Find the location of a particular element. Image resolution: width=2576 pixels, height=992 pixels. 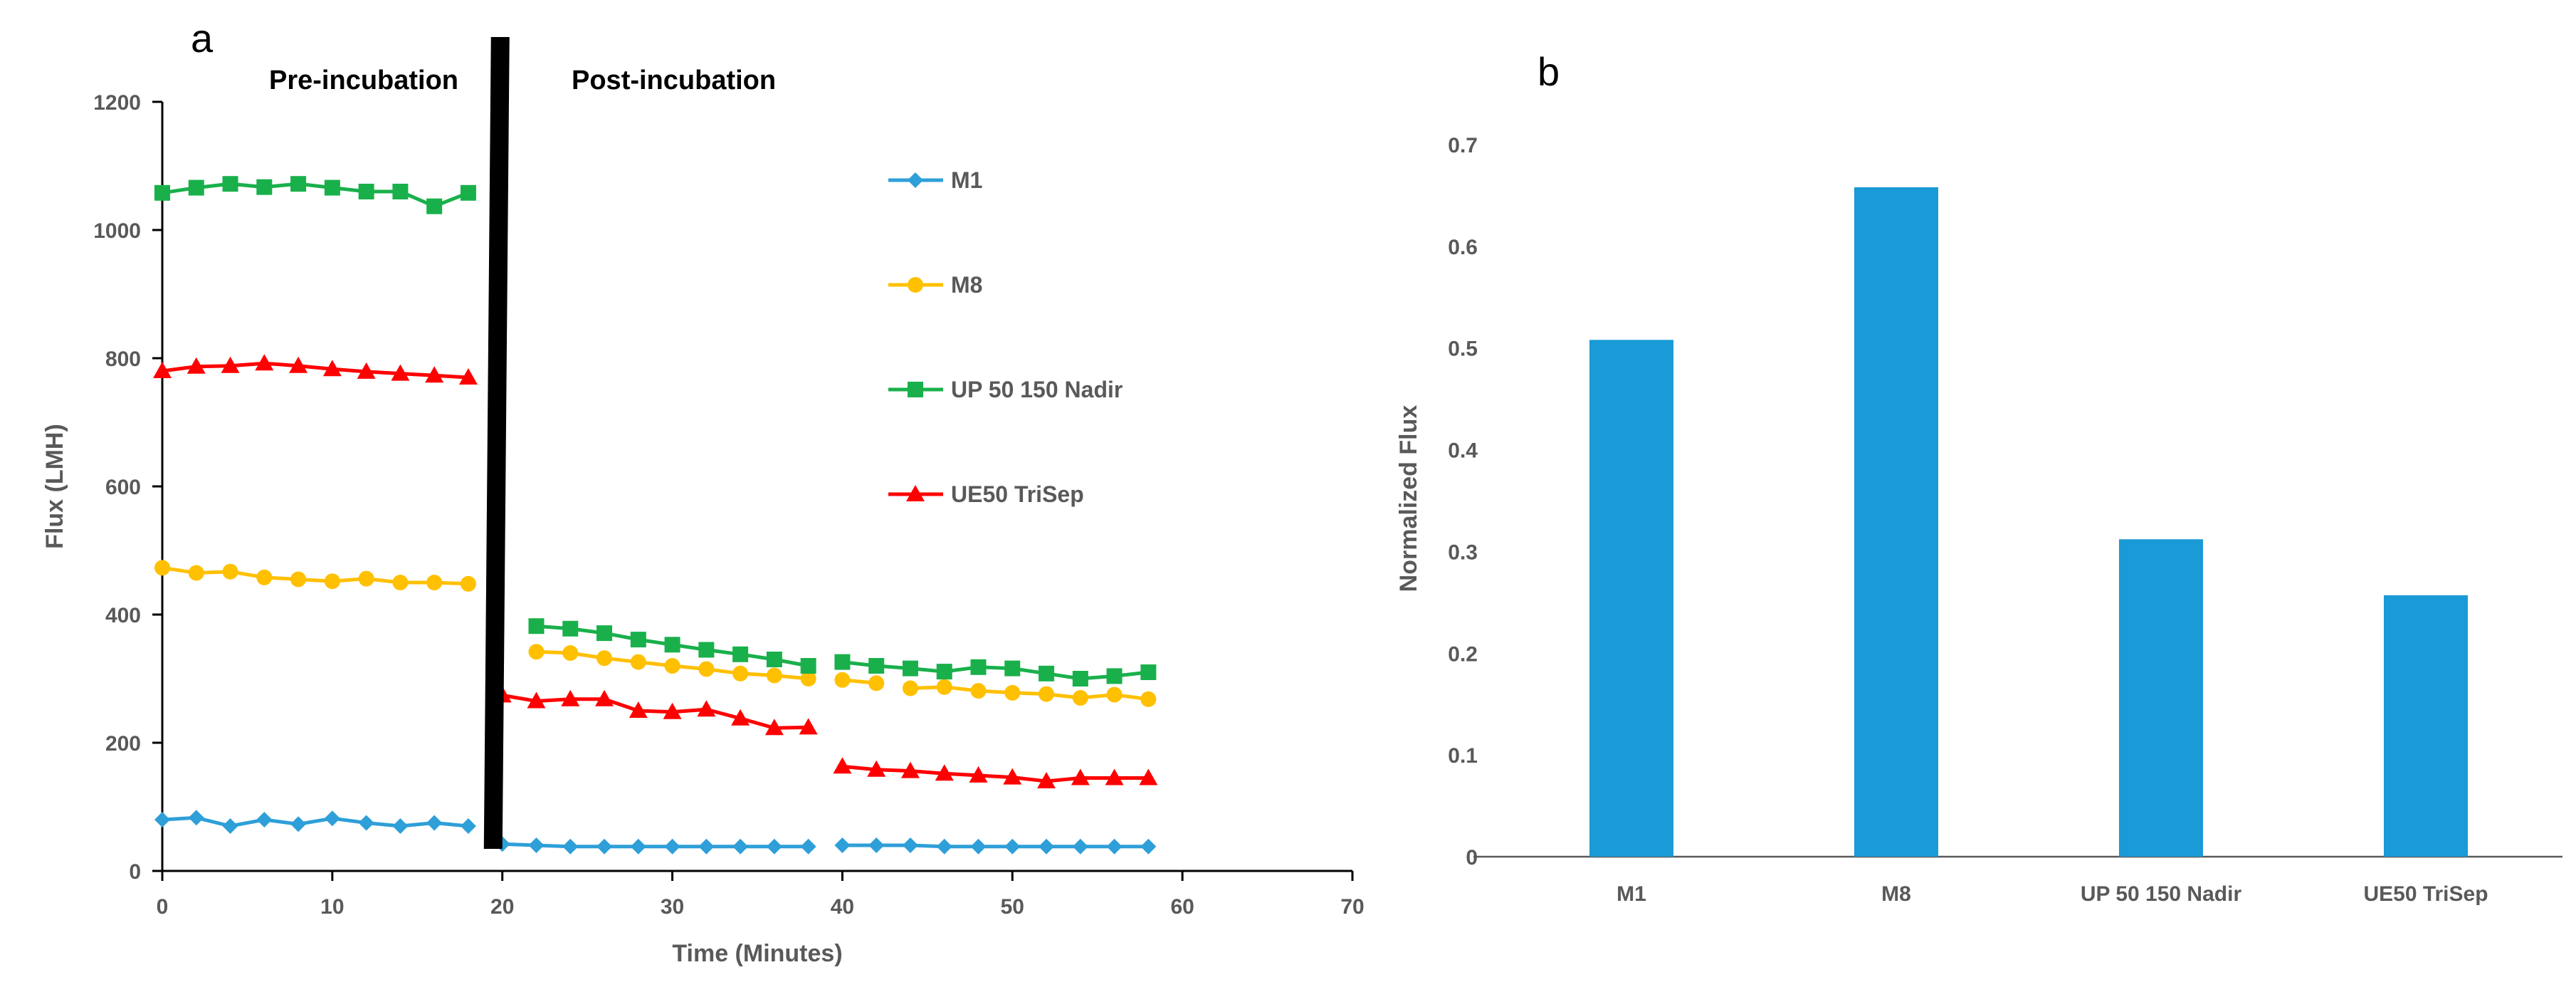

panel-a-y-tick-label: 200 is located at coordinates (123, 744).